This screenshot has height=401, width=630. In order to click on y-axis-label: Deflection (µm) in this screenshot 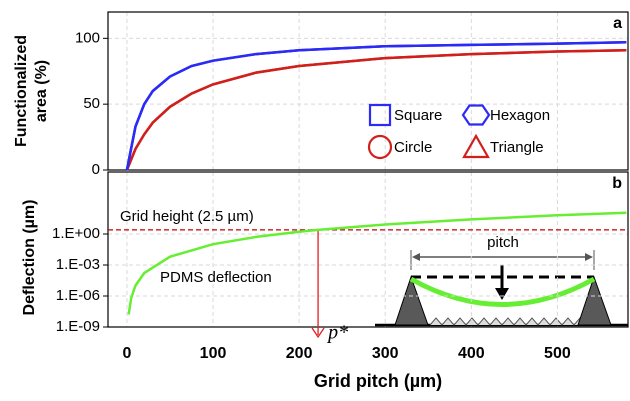, I will do `click(29, 258)`.